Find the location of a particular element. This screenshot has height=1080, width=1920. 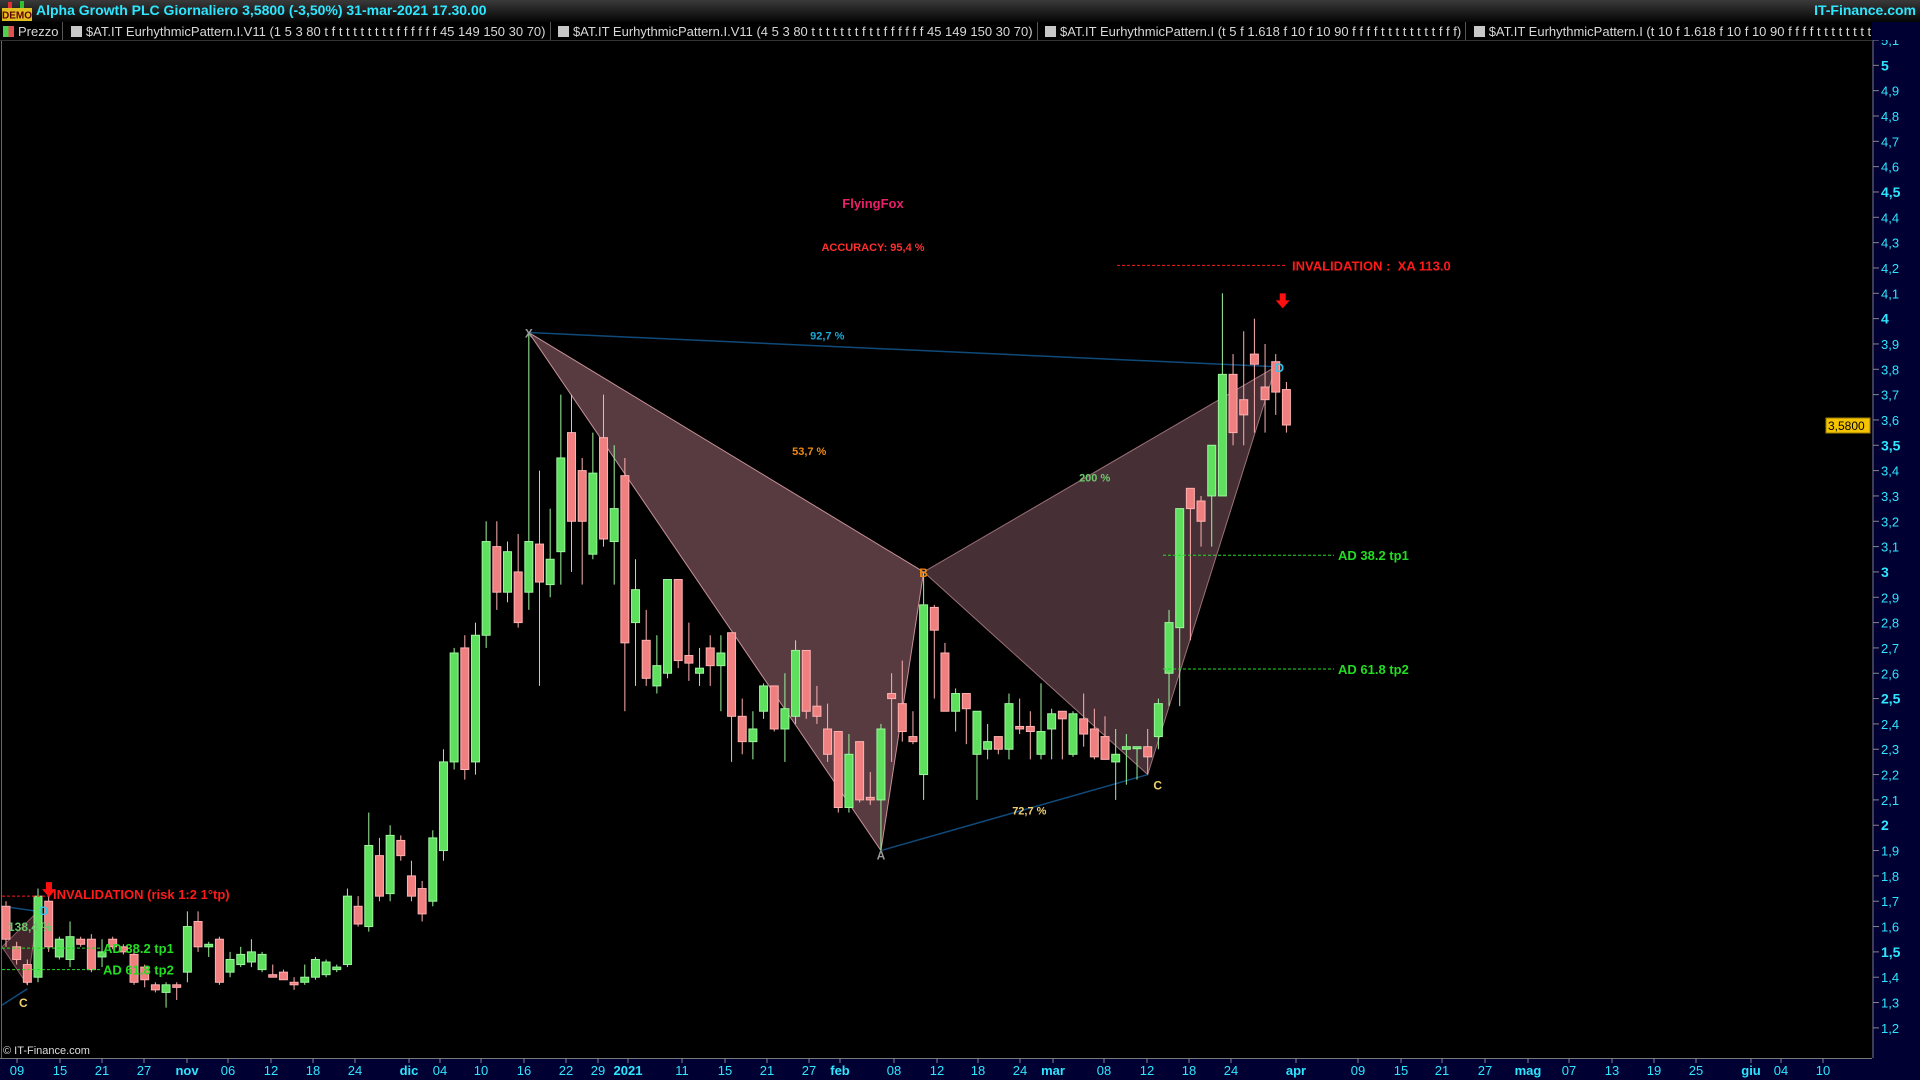

prev-target-tp1-label: AD 38.2 tp1 is located at coordinates (138, 948).